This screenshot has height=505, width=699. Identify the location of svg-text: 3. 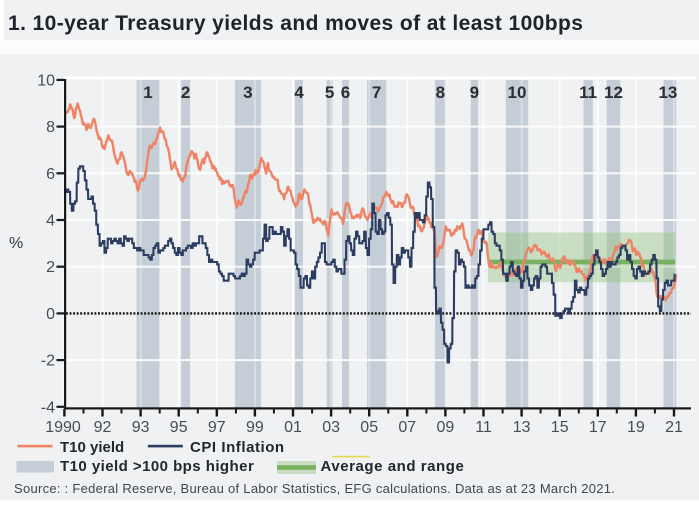
(247, 92).